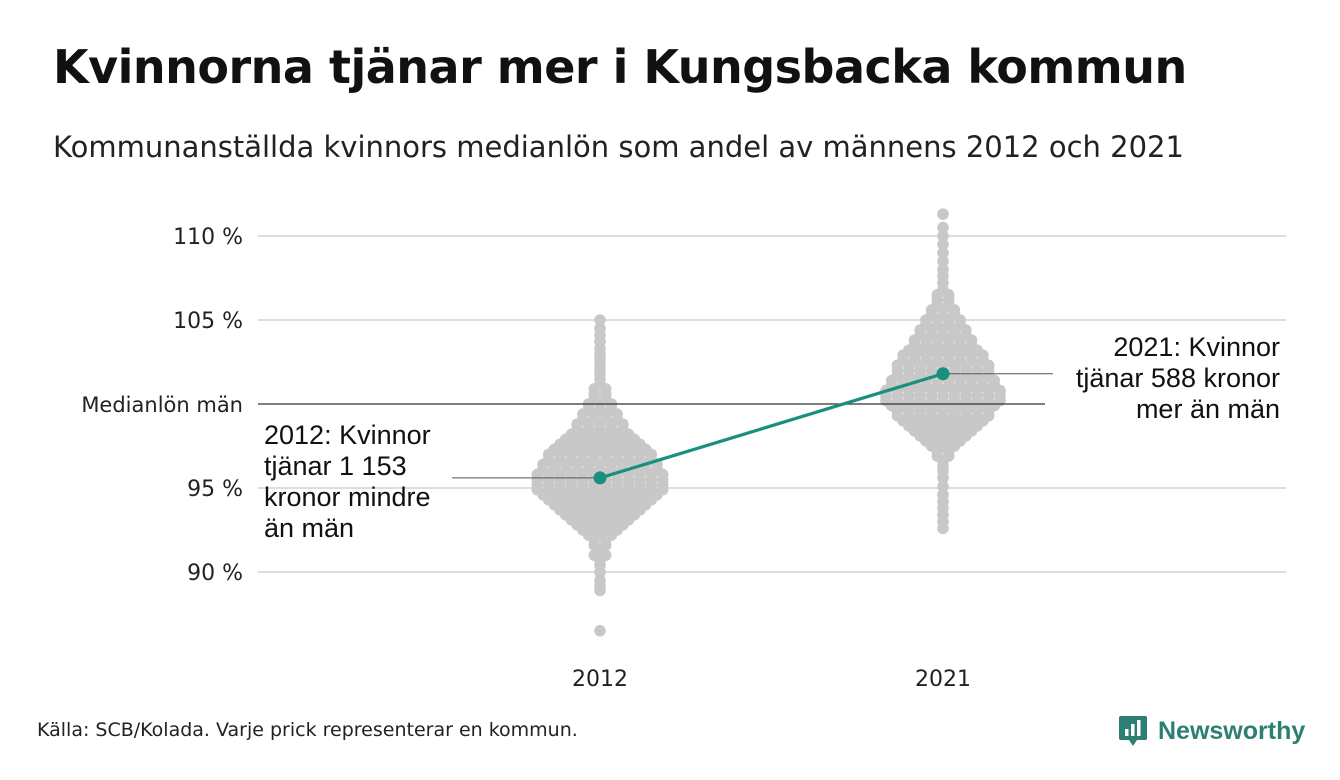  I want to click on y-tick-label: Medianlön män, so click(162, 405).